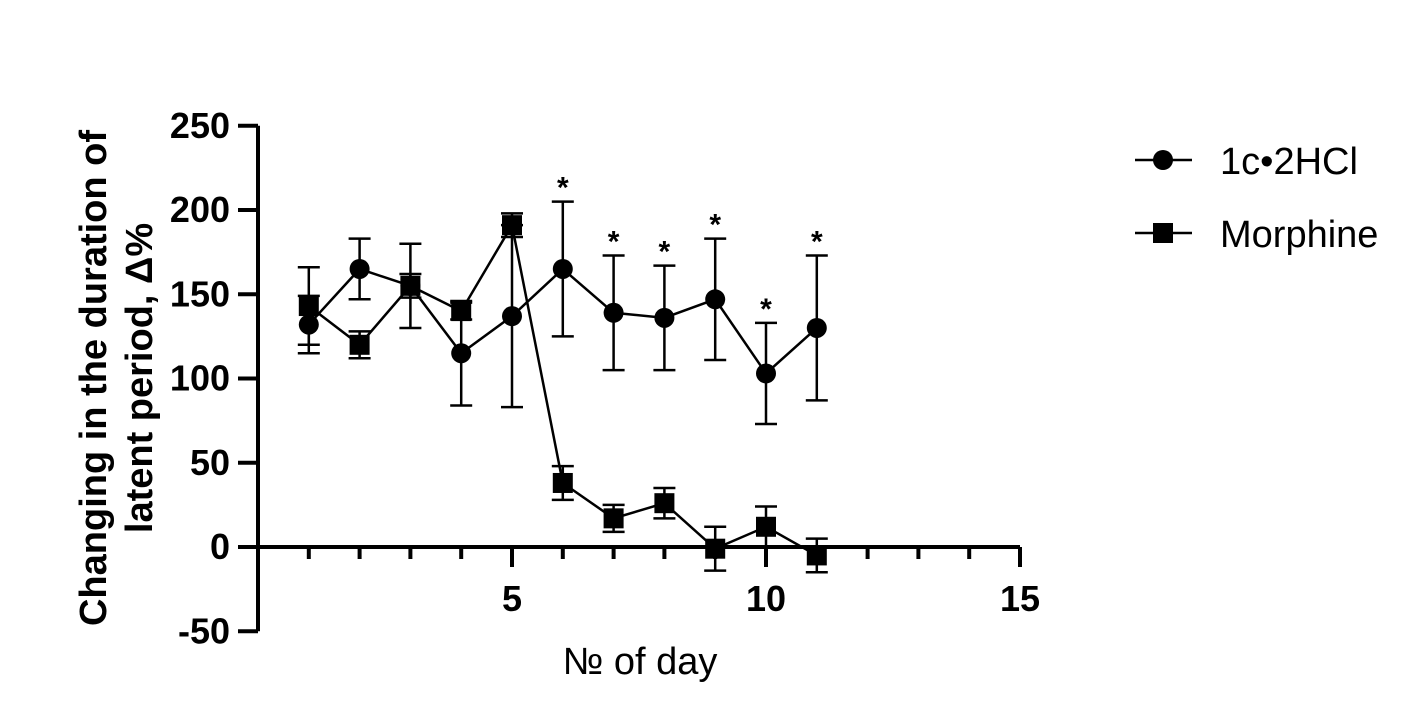 The height and width of the screenshot is (720, 1428). What do you see at coordinates (1256, 198) in the screenshot?
I see `legend: 1c•2HCl Morphine` at bounding box center [1256, 198].